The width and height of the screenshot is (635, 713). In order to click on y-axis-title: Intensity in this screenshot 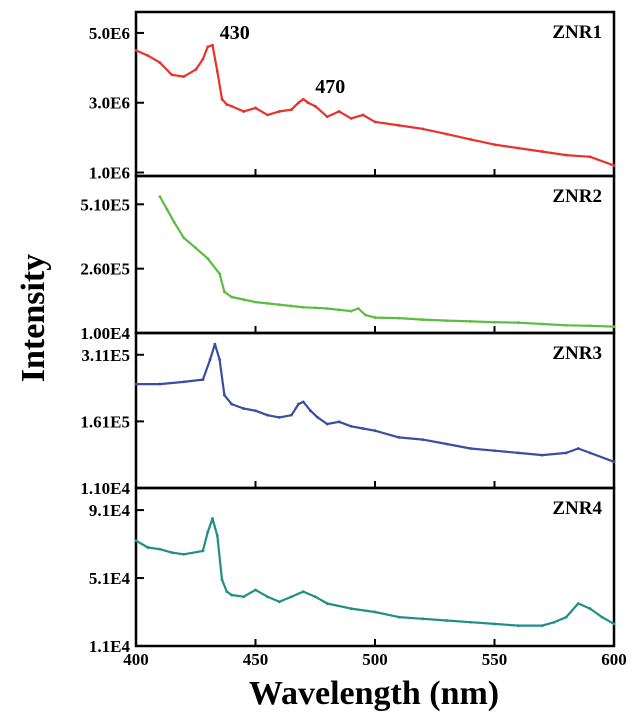, I will do `click(33, 318)`.